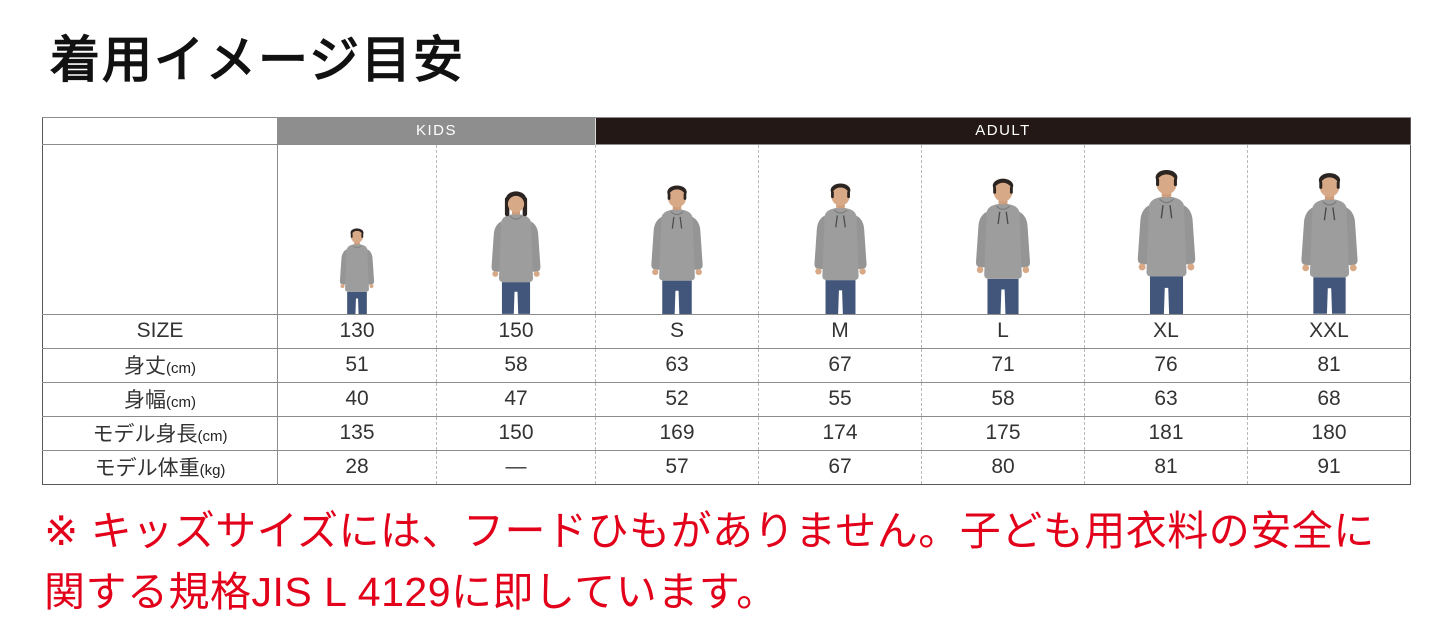 The image size is (1445, 632). I want to click on row-label-model-weight: モデル体重(kg), so click(160, 466).